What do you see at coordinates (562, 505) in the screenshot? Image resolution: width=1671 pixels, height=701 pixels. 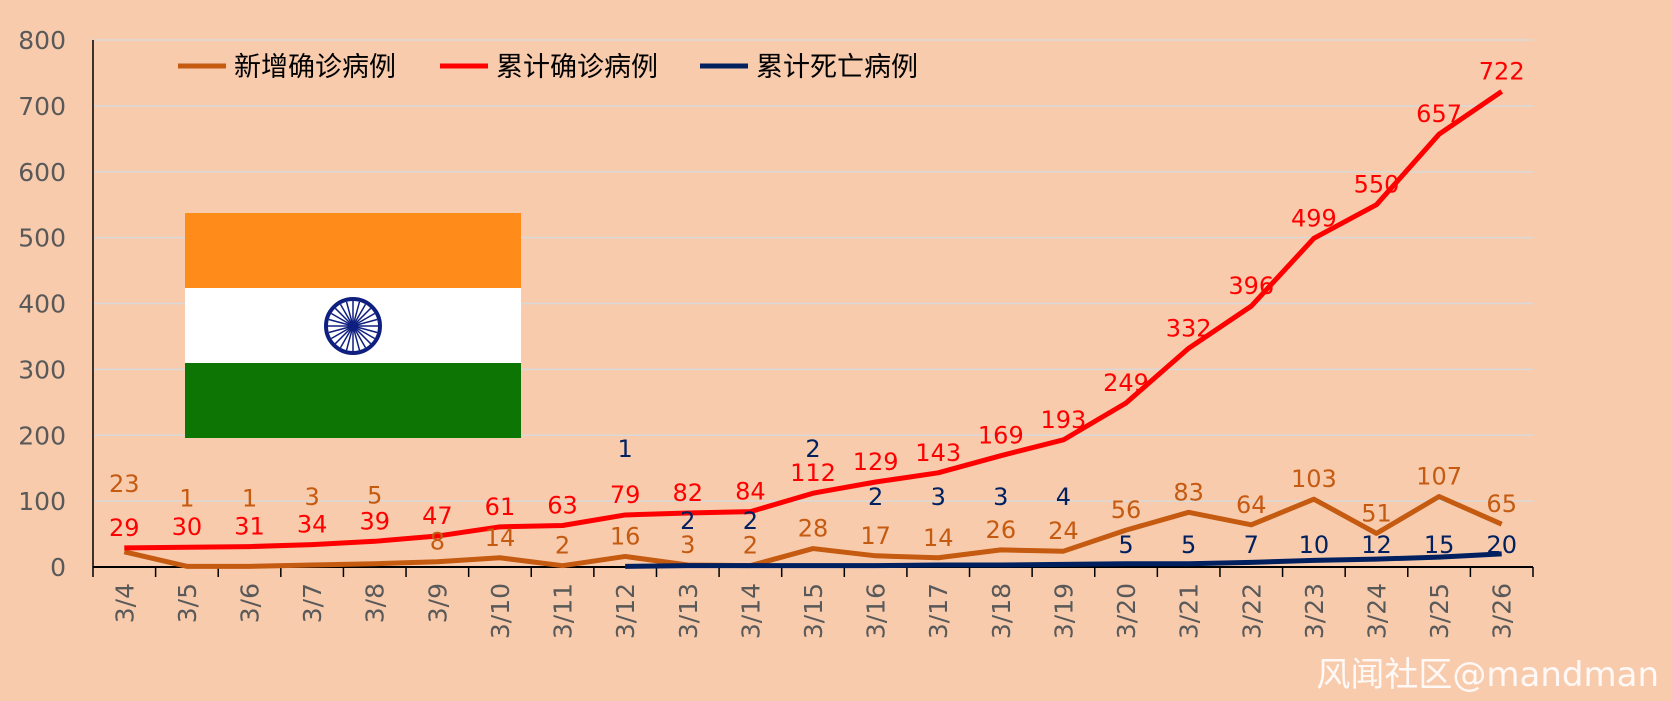 I see `data-label: 63` at bounding box center [562, 505].